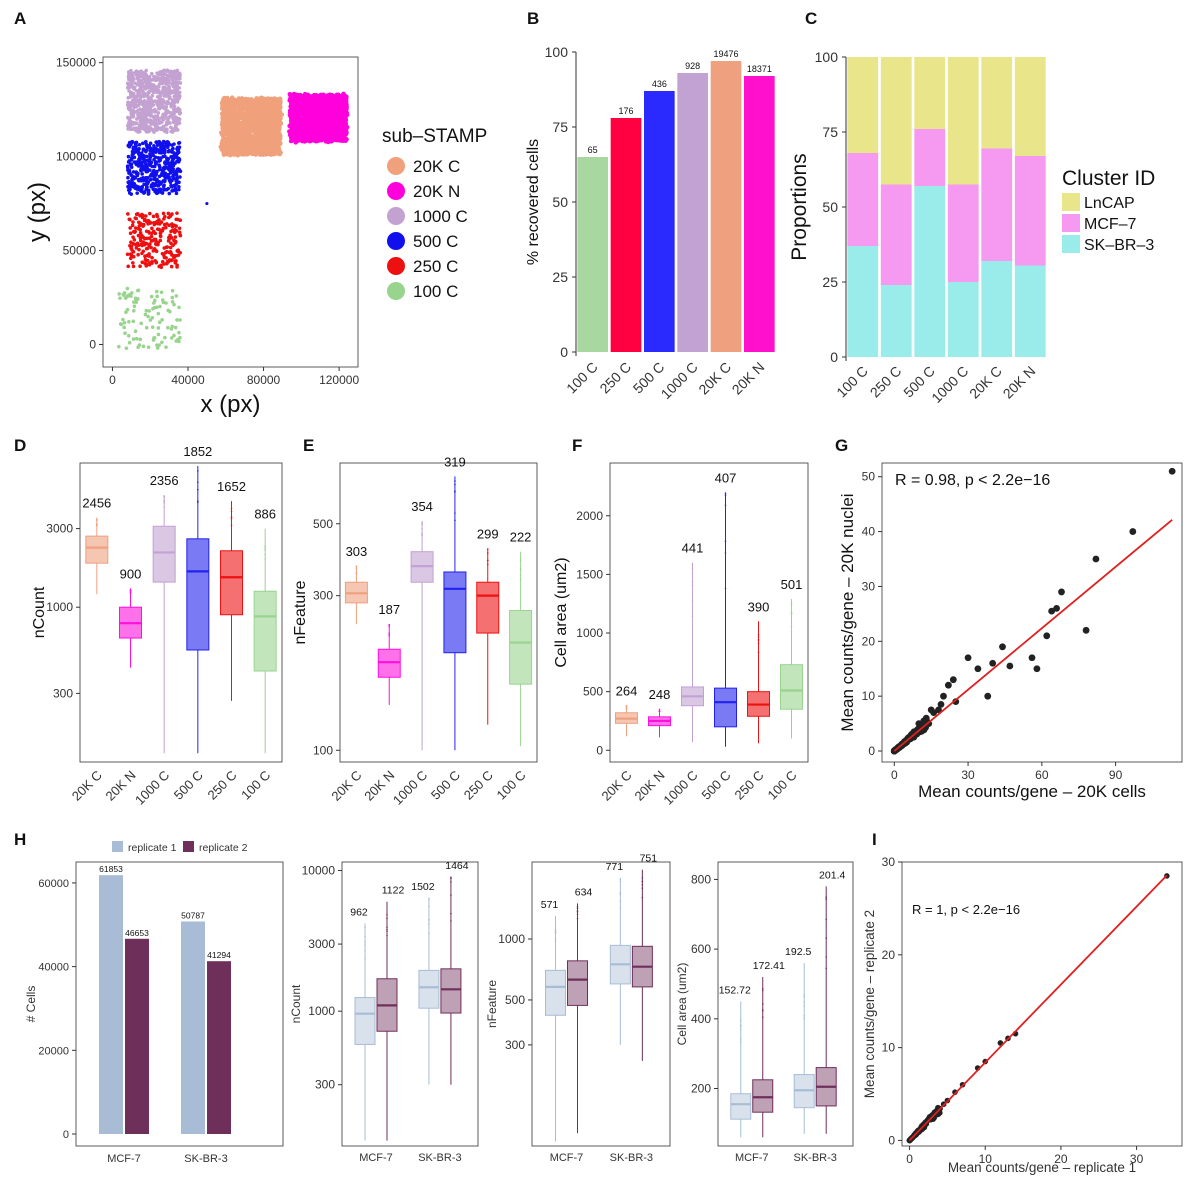  What do you see at coordinates (396, 291) in the screenshot?
I see `panel-a-legend-swatch` at bounding box center [396, 291].